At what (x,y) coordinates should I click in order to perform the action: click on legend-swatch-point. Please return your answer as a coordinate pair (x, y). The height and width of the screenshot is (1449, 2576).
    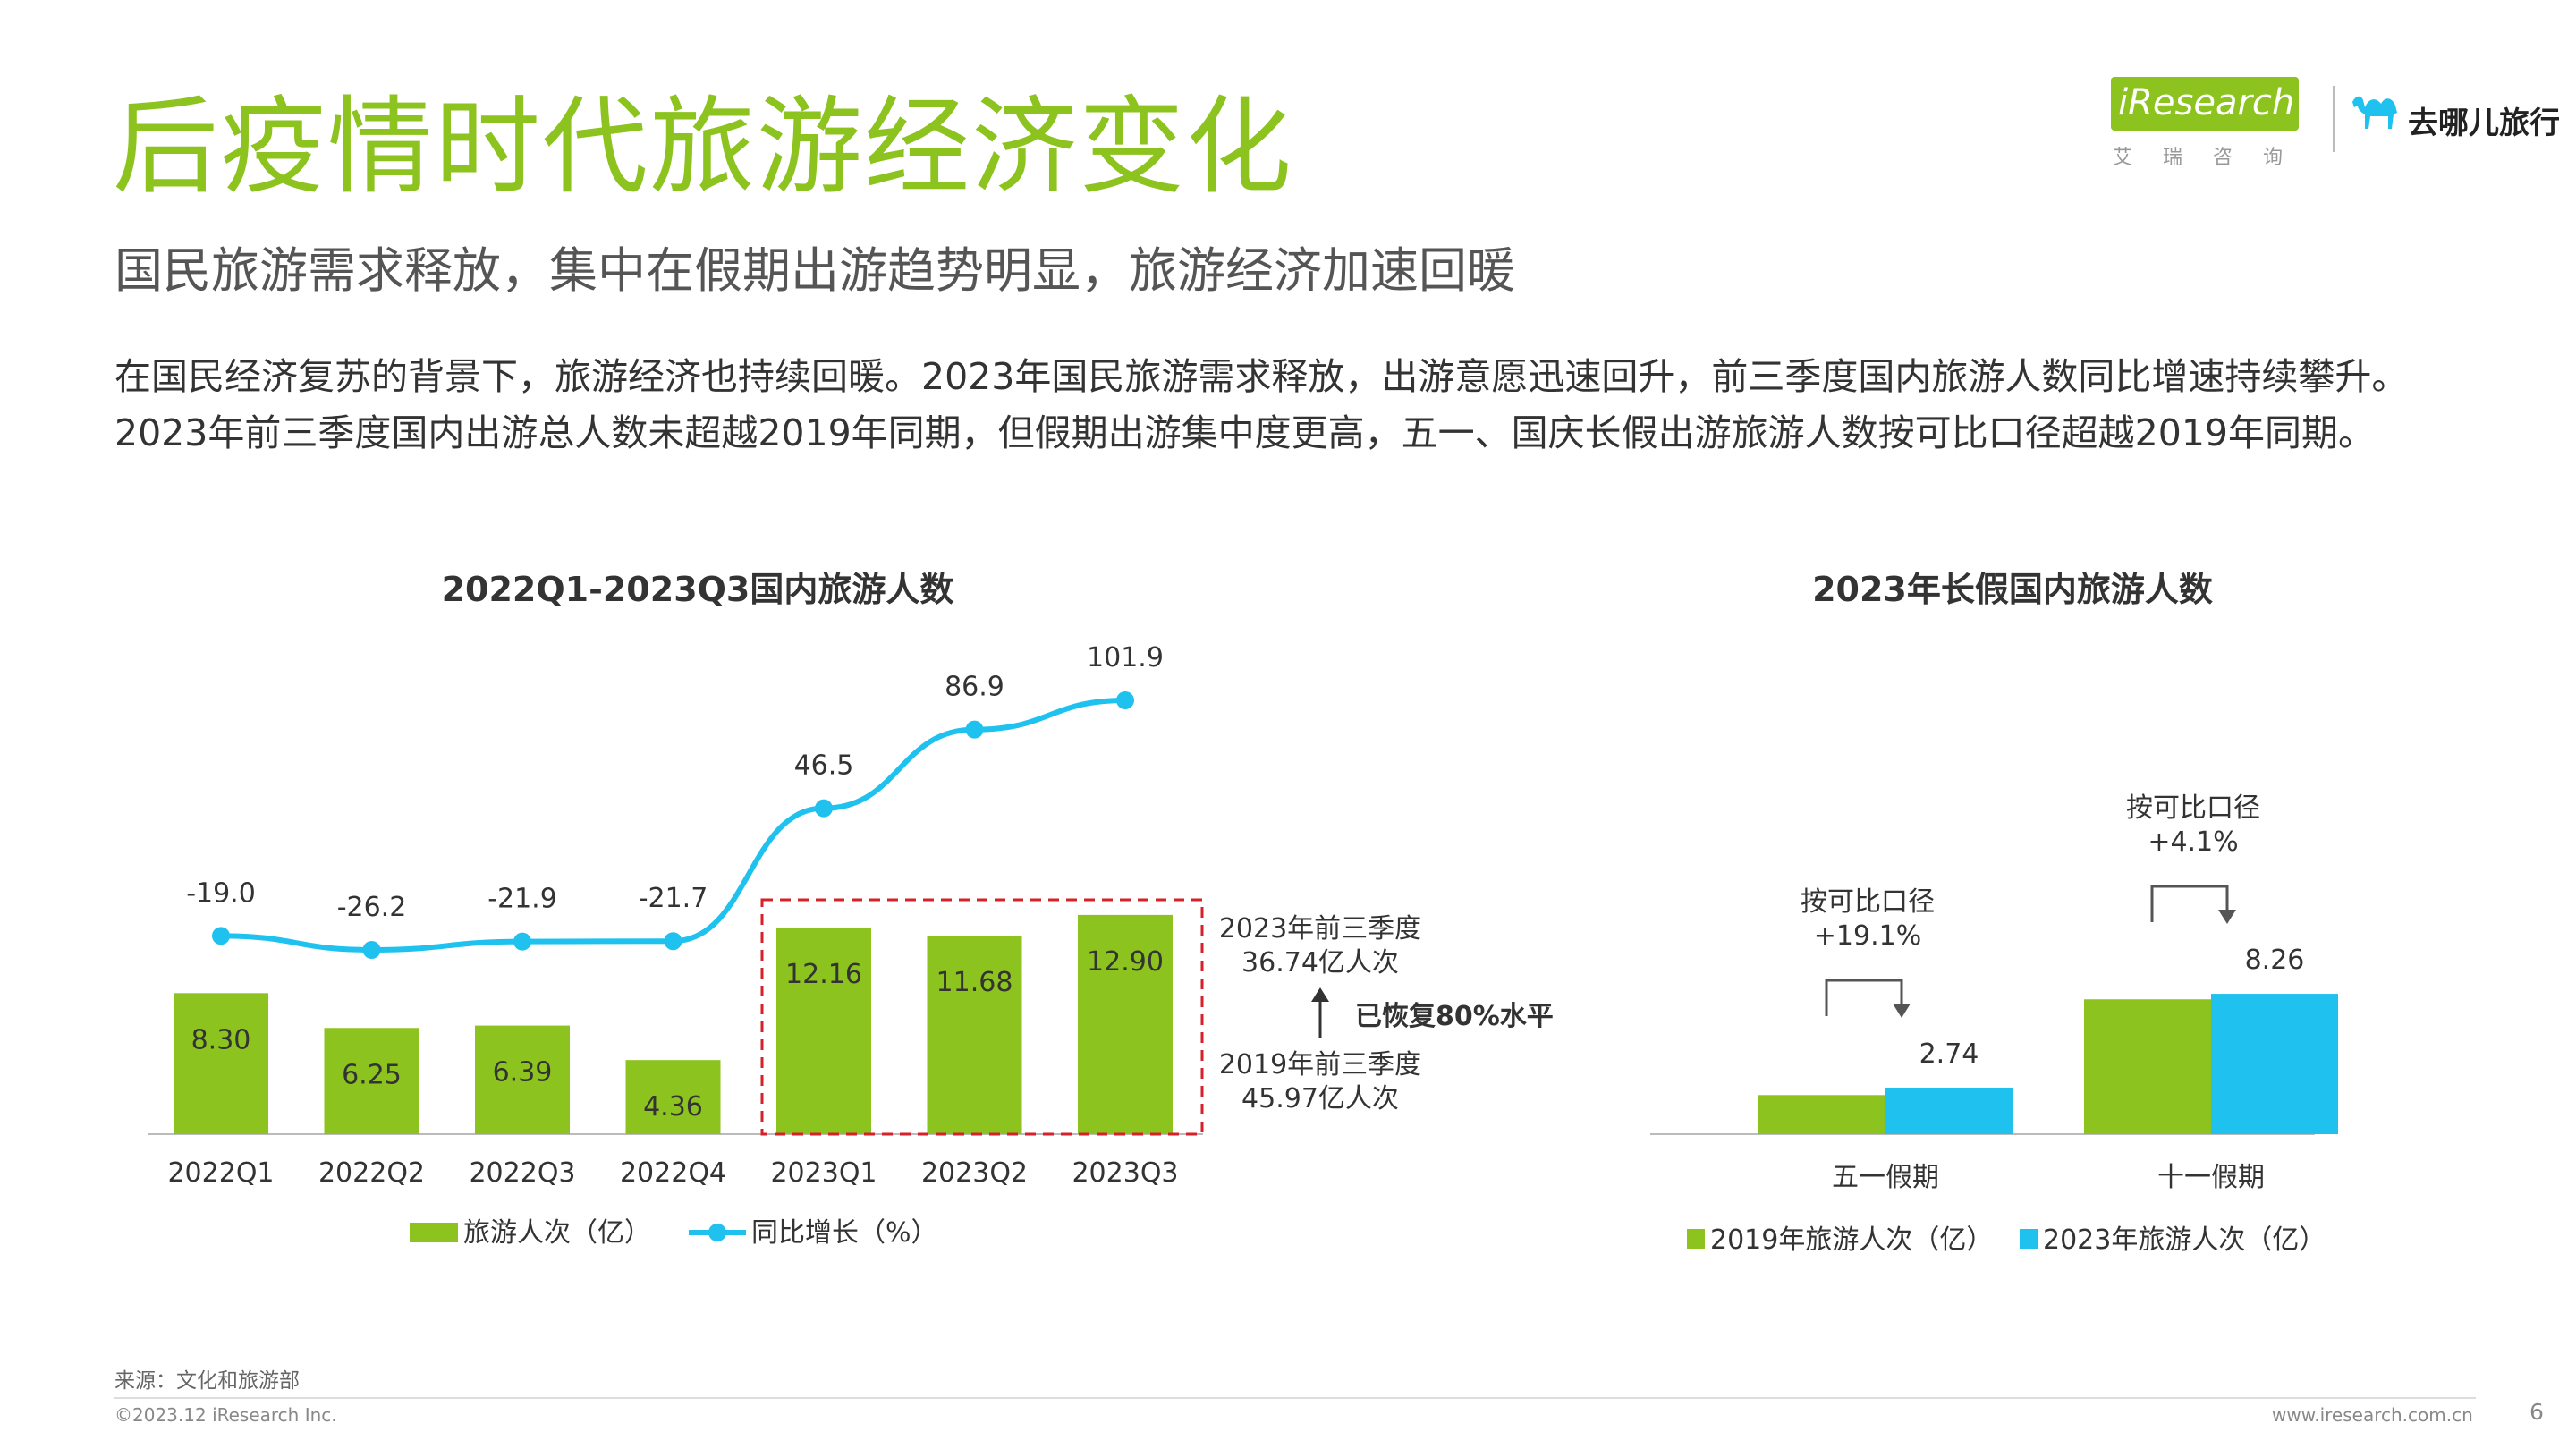
    Looking at the image, I should click on (717, 1232).